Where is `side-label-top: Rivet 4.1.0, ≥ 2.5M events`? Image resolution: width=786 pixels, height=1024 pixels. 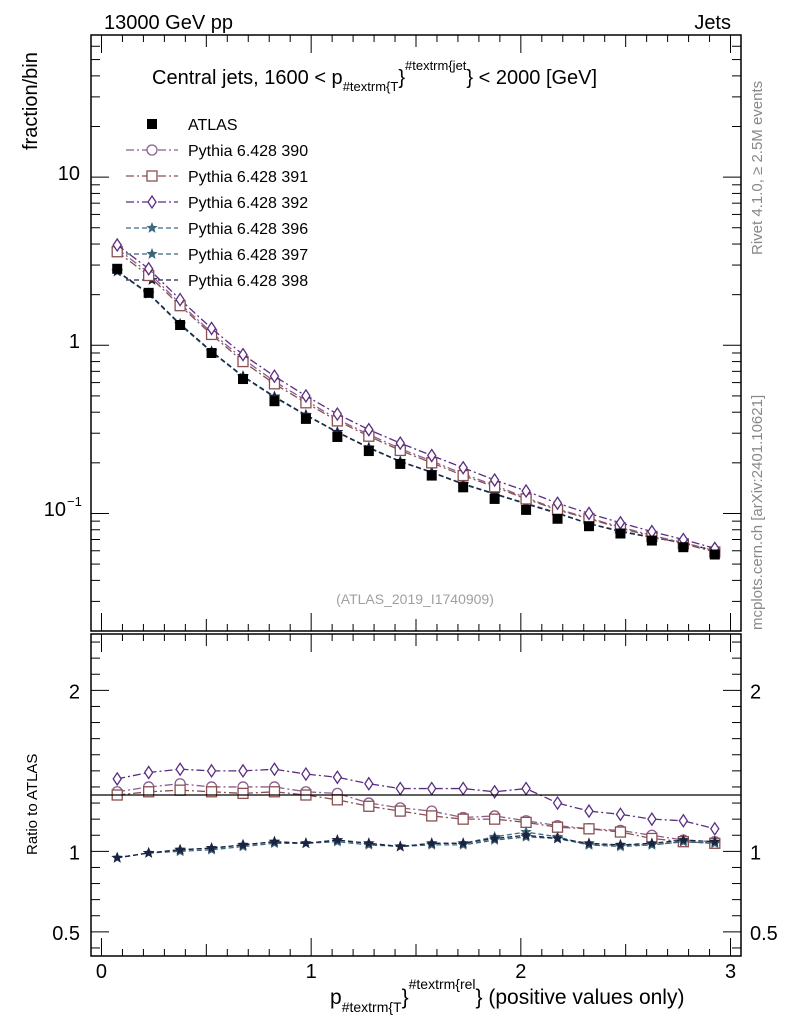 side-label-top: Rivet 4.1.0, ≥ 2.5M events is located at coordinates (757, 168).